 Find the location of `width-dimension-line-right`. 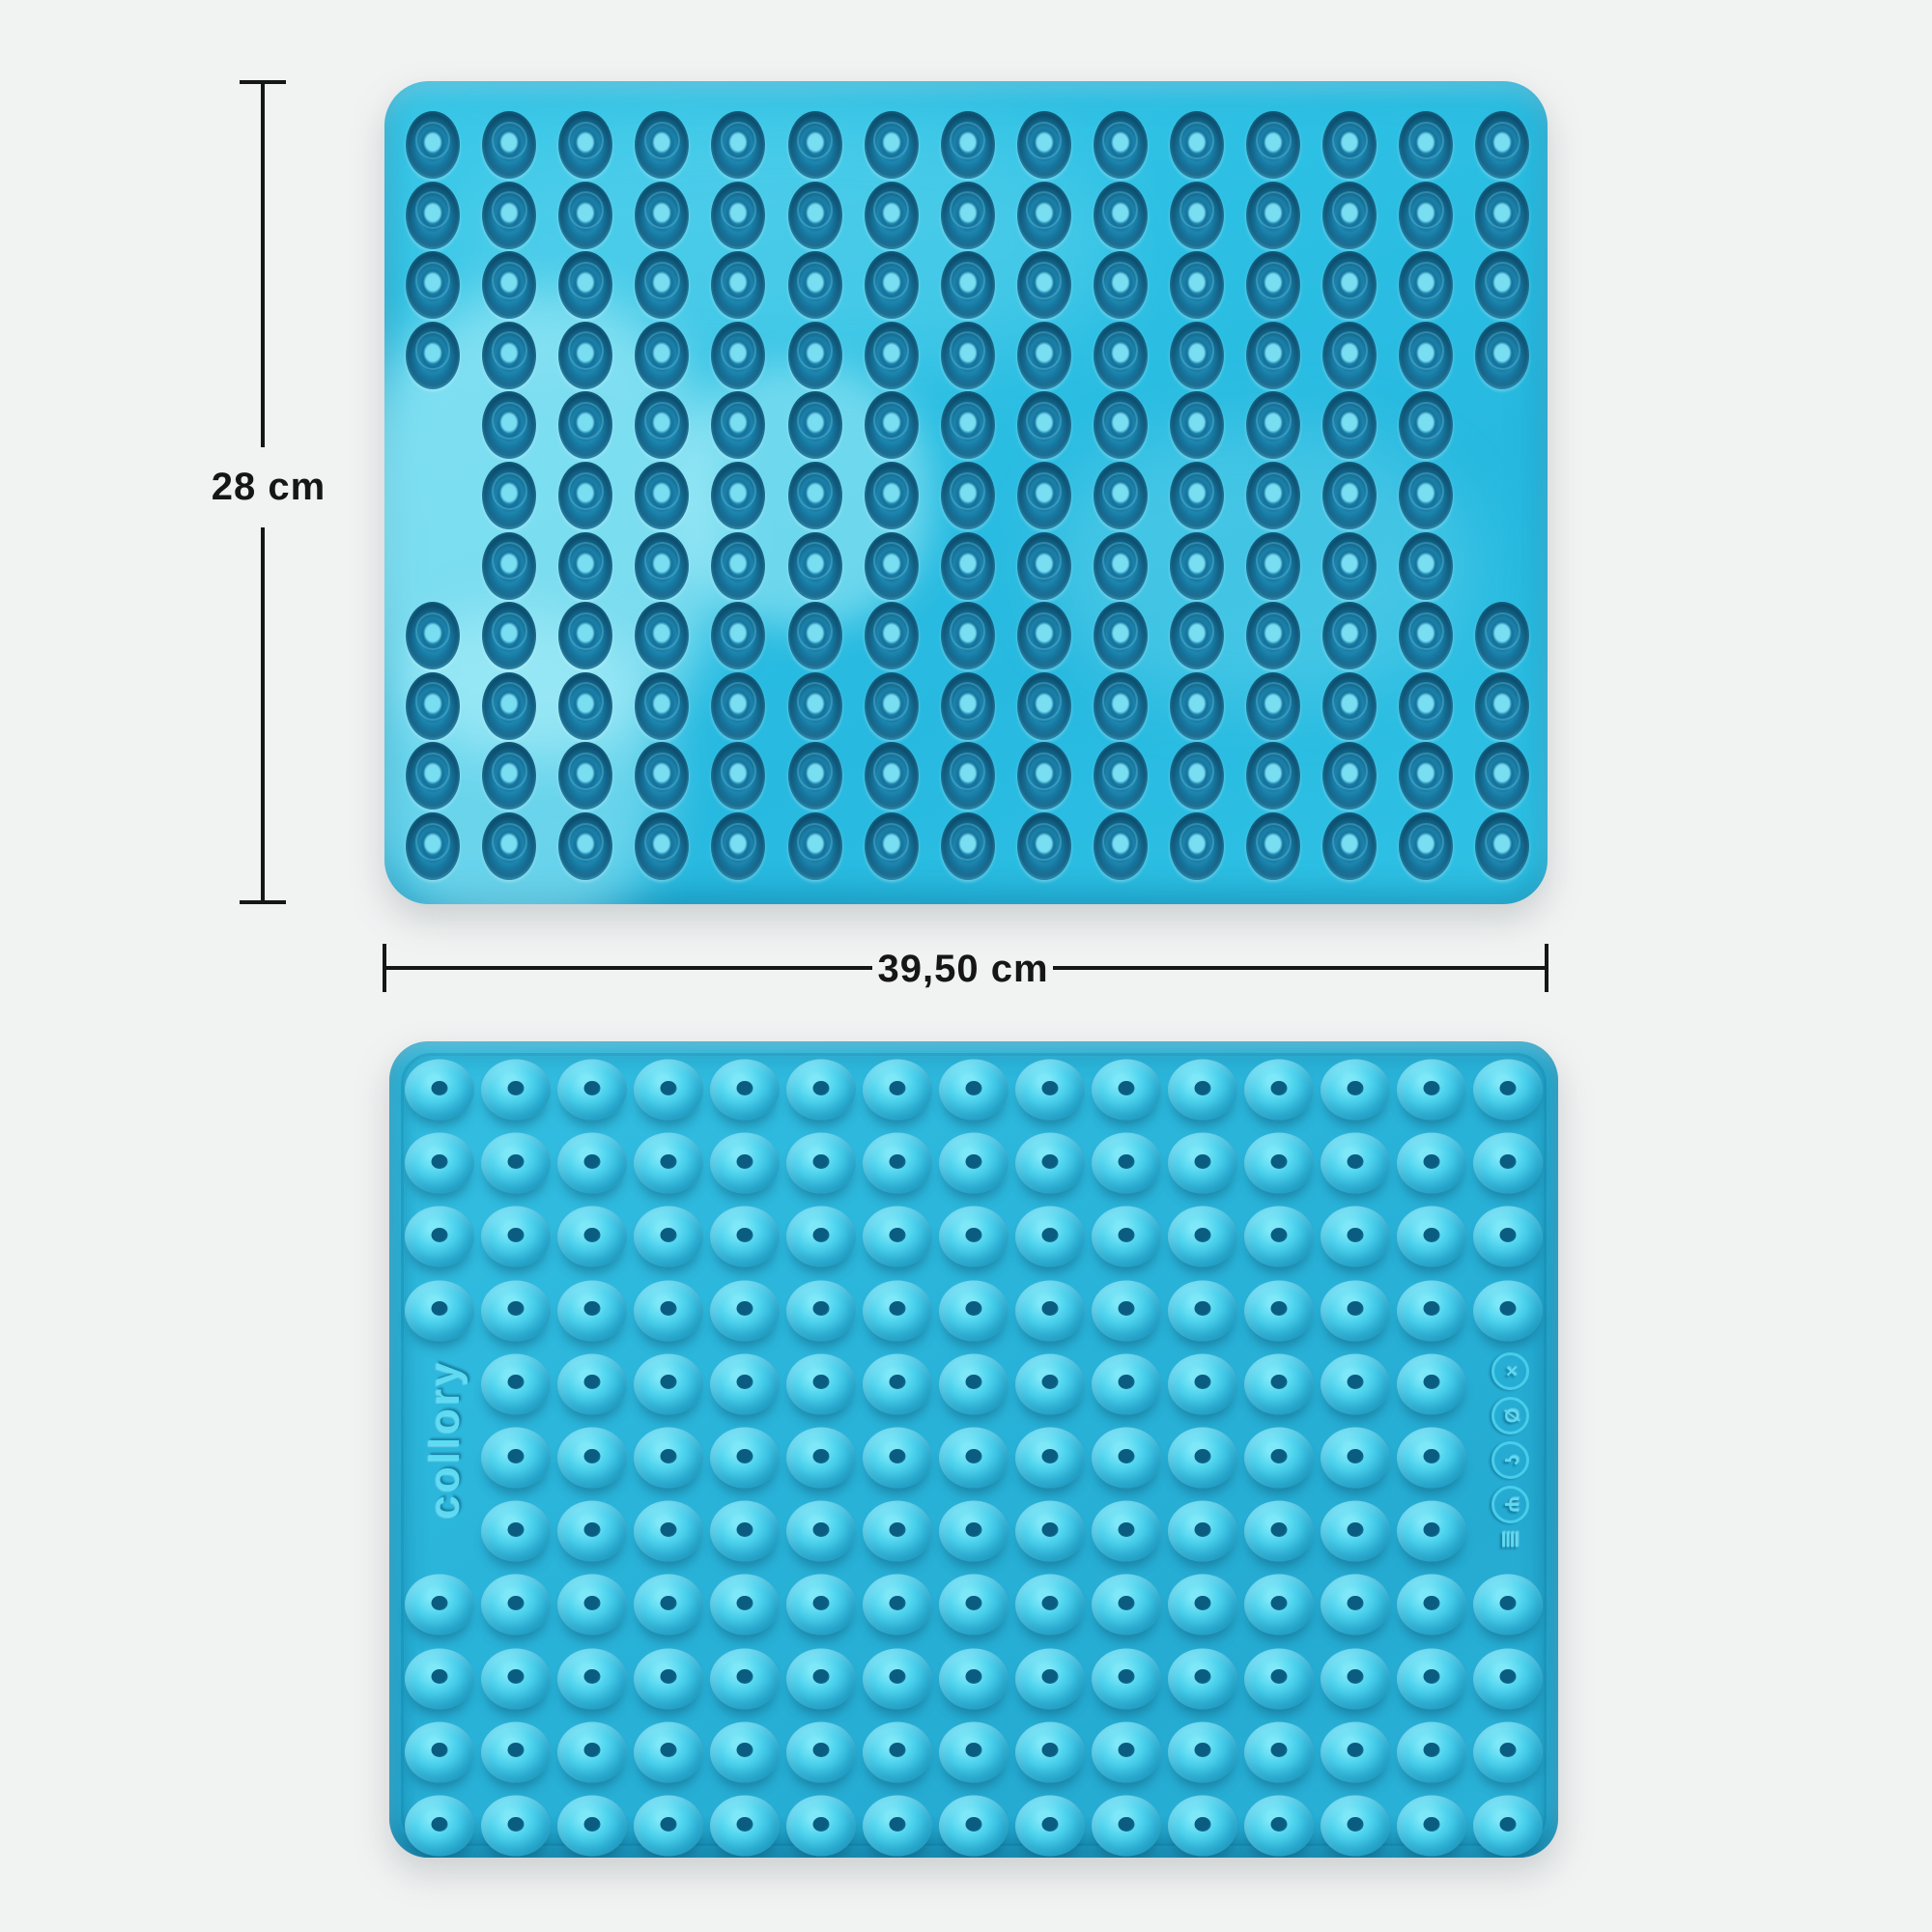

width-dimension-line-right is located at coordinates (1300, 968).